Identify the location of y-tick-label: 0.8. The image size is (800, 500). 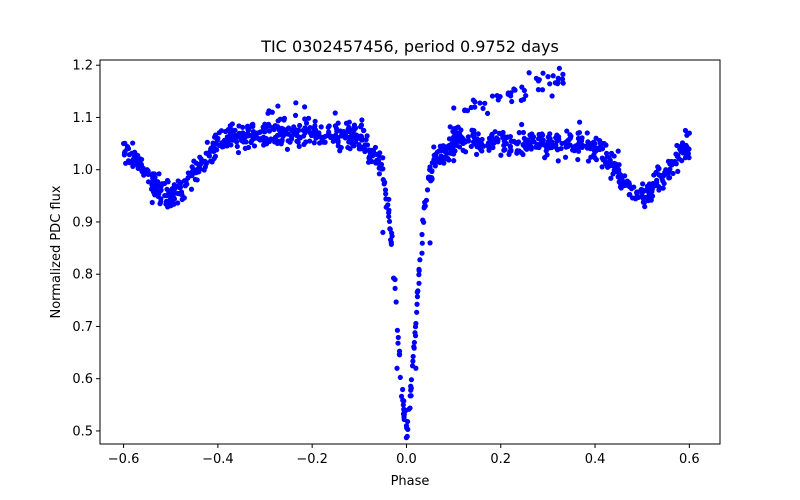
(82, 275).